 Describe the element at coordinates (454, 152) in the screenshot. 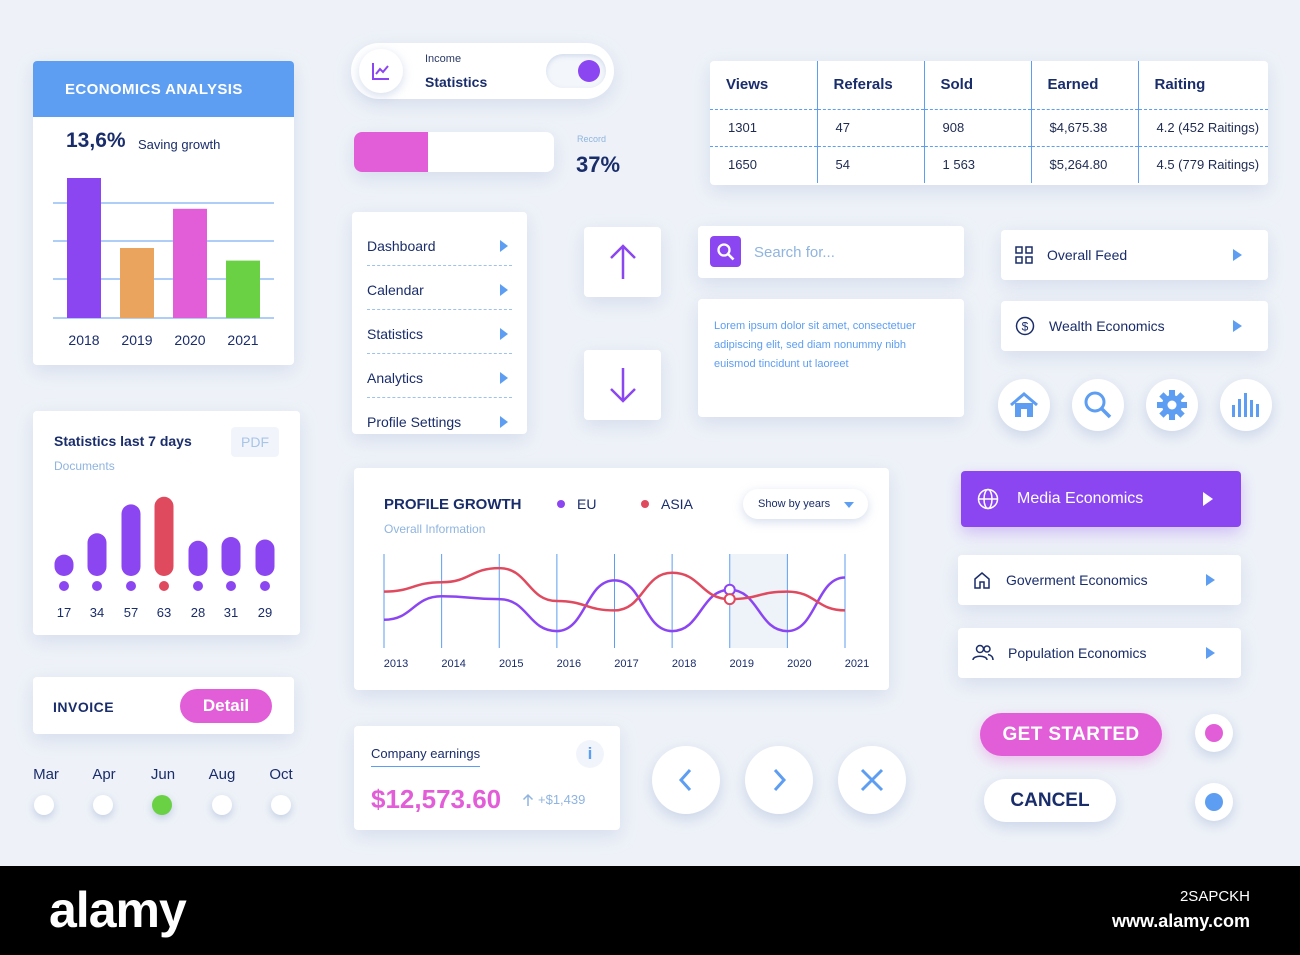

I see `record-progress-bar` at that location.